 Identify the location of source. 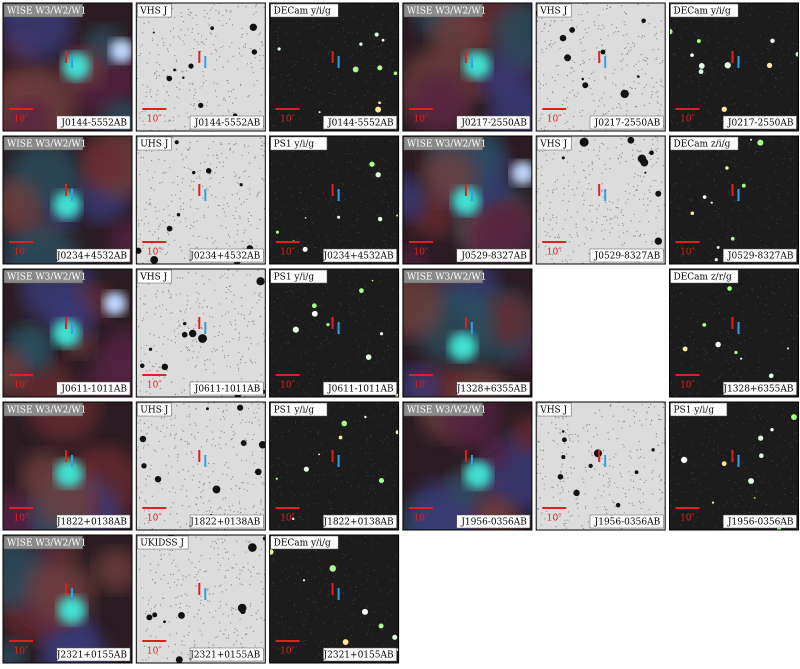
(466, 201).